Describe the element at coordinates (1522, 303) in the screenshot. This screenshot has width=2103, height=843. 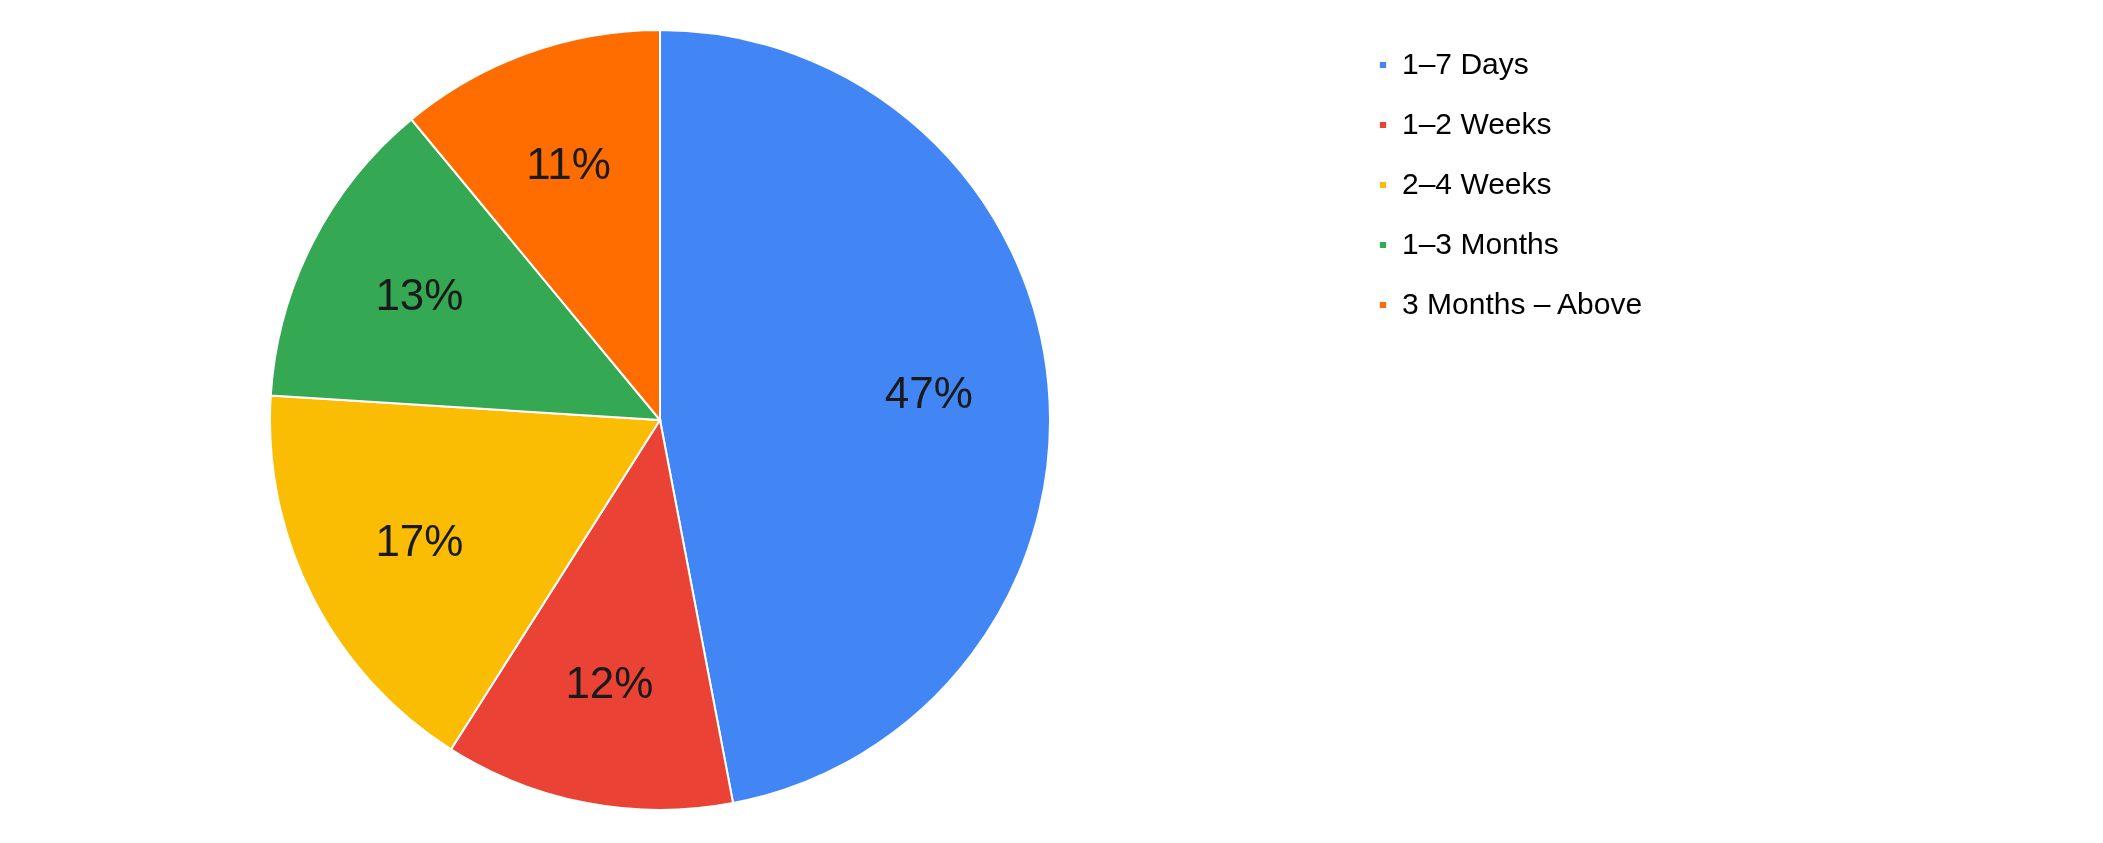
I see `legend-label: 3 Months – Above` at that location.